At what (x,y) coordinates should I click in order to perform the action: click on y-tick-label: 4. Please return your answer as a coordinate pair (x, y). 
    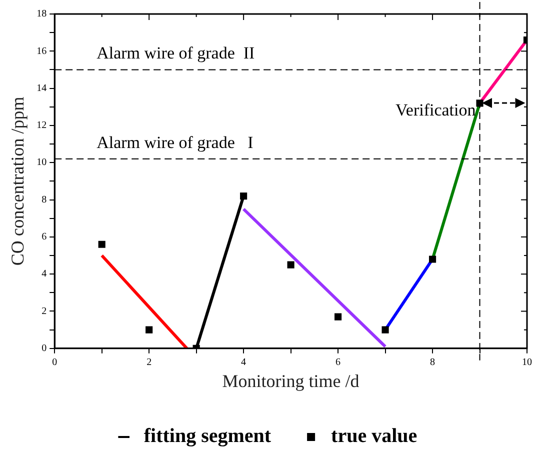
    Looking at the image, I should click on (44, 274).